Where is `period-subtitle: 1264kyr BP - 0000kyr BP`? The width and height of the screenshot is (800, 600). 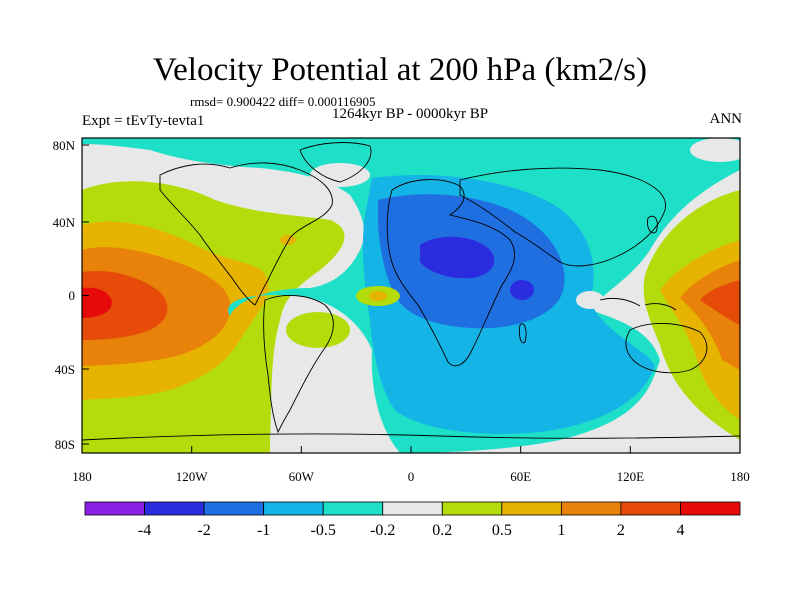 period-subtitle: 1264kyr BP - 0000kyr BP is located at coordinates (410, 114).